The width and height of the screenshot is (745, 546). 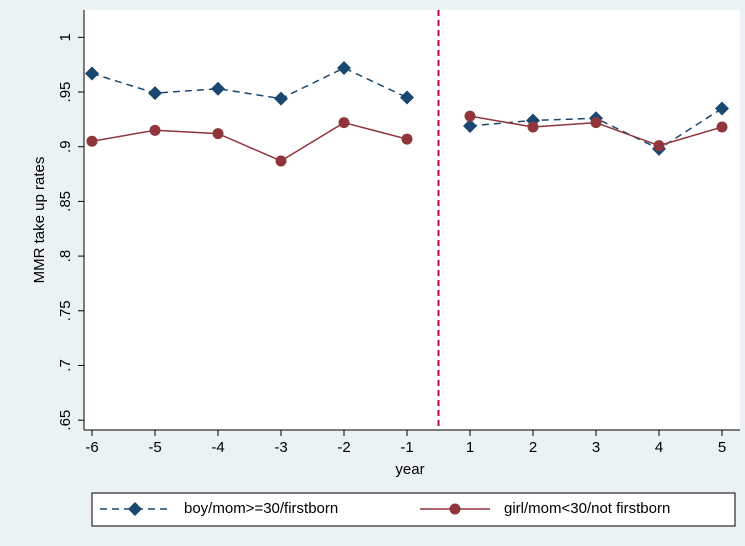 What do you see at coordinates (261, 508) in the screenshot?
I see `legend-label: boy/mom>=30/firstborn` at bounding box center [261, 508].